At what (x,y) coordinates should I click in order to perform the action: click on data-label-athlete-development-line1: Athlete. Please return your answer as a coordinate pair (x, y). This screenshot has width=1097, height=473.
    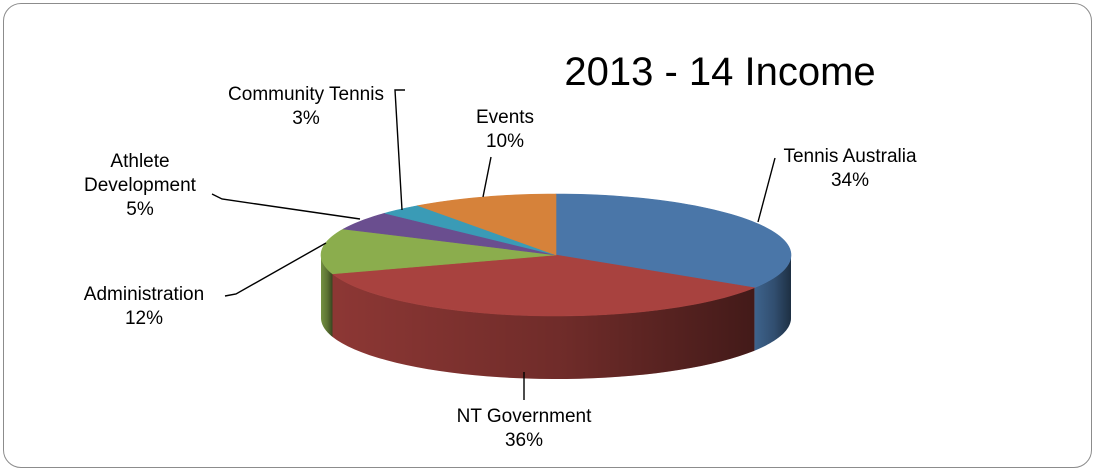
    Looking at the image, I should click on (139, 161).